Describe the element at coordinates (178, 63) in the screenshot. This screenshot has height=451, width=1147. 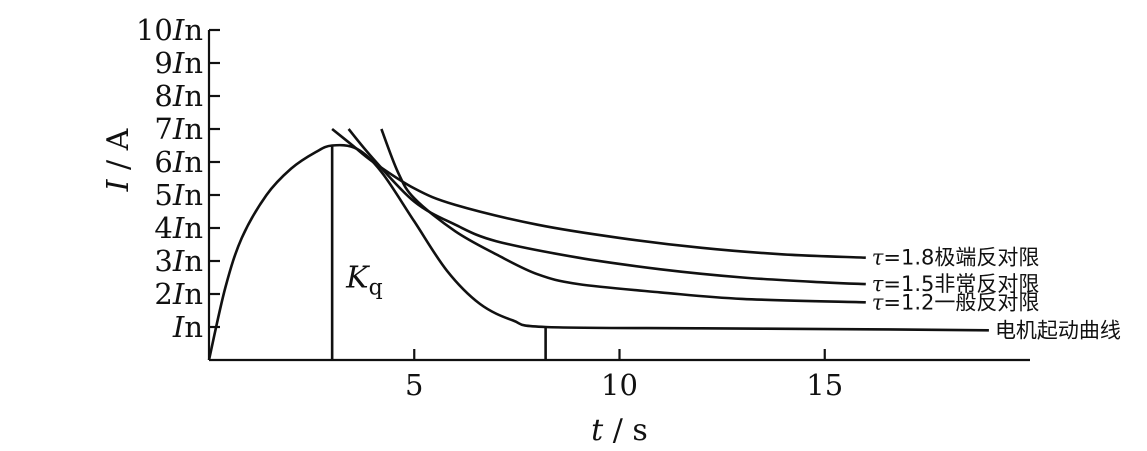
I see `y-tick-label: 9In` at that location.